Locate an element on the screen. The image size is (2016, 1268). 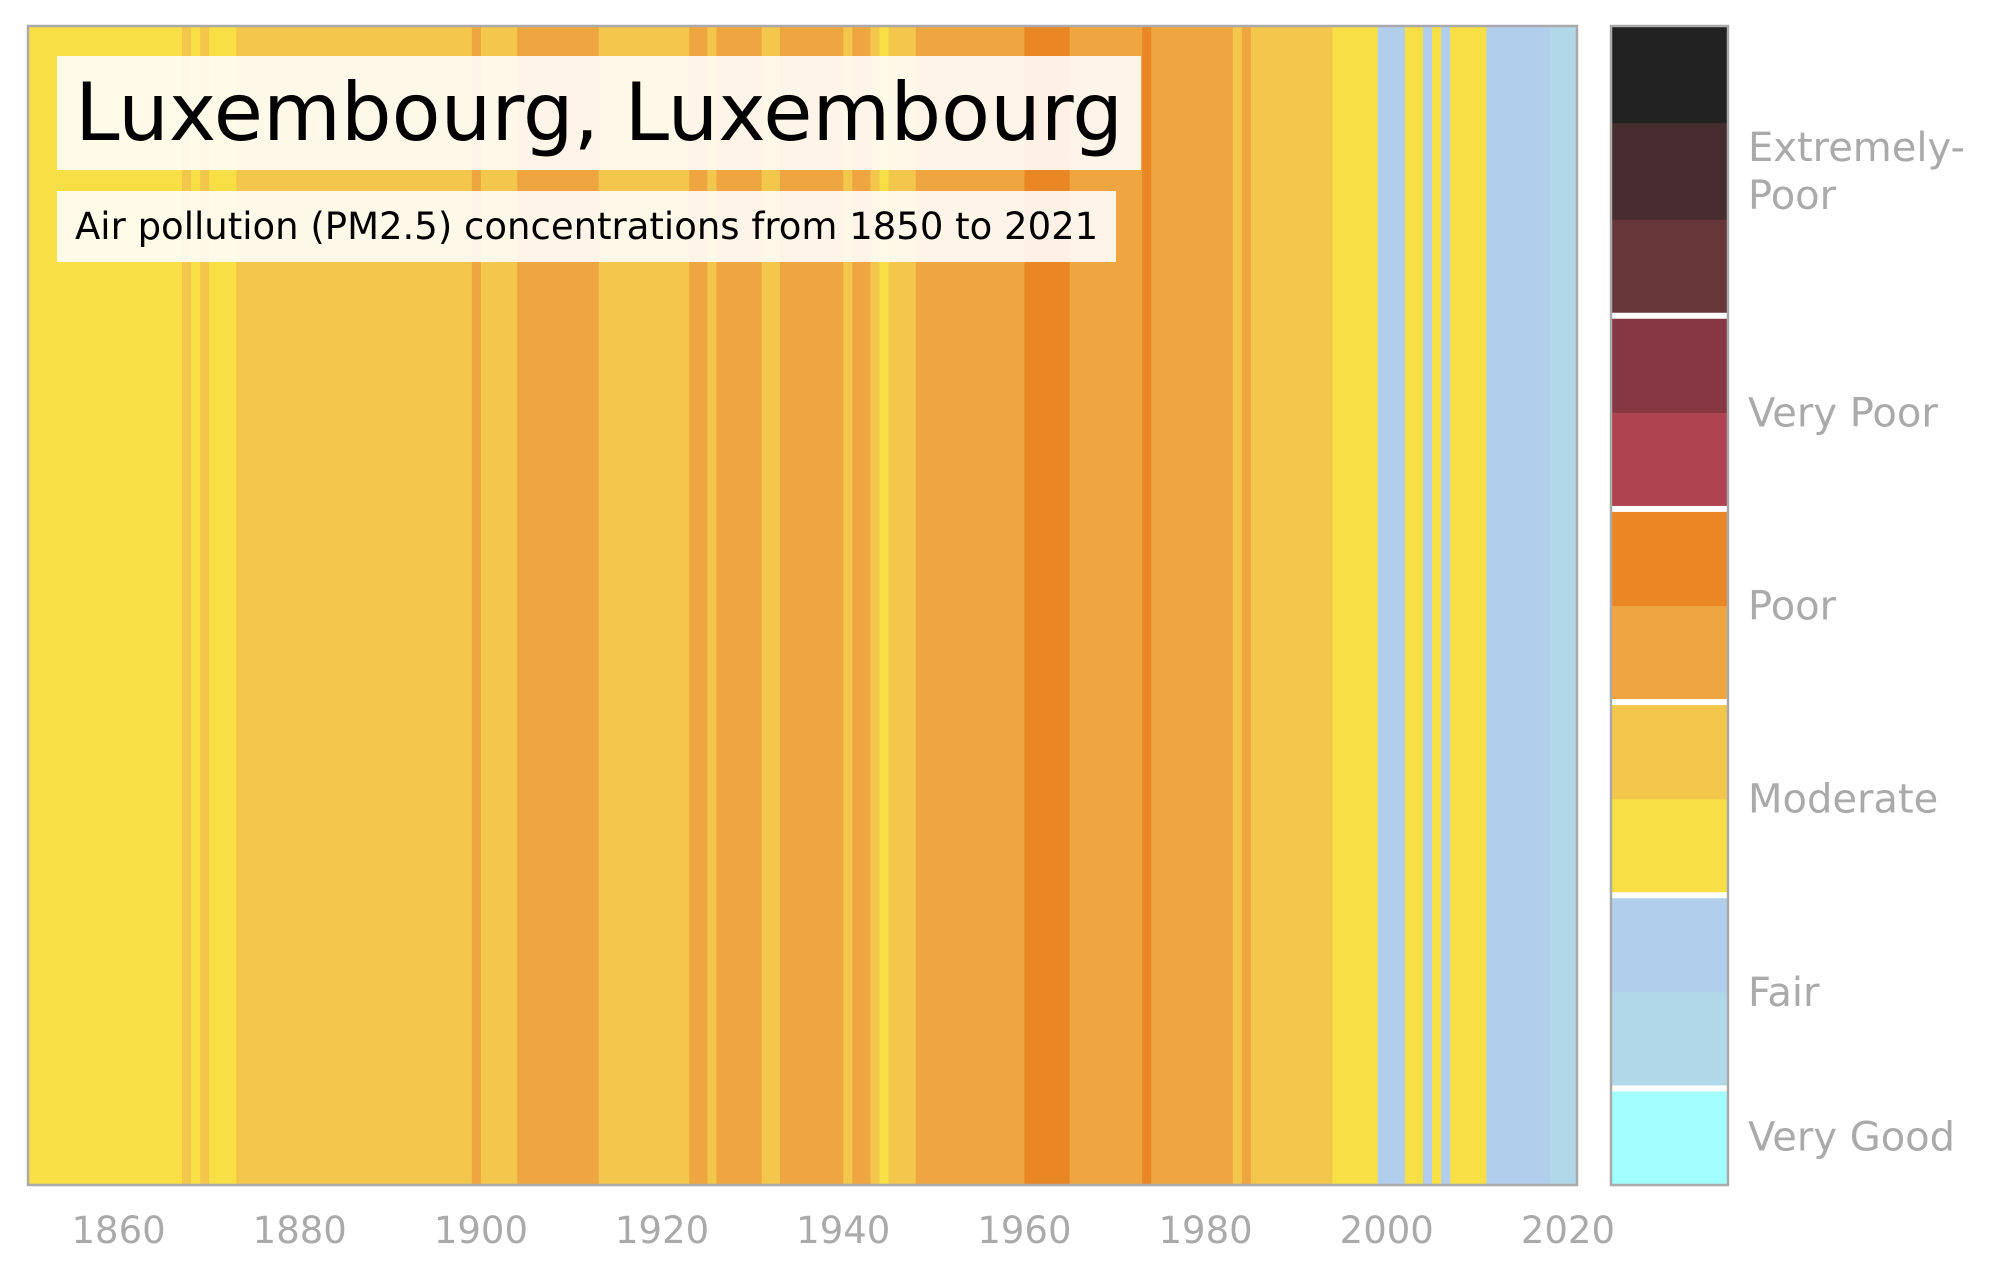
stripe-1983-1984 is located at coordinates (1237, 605).